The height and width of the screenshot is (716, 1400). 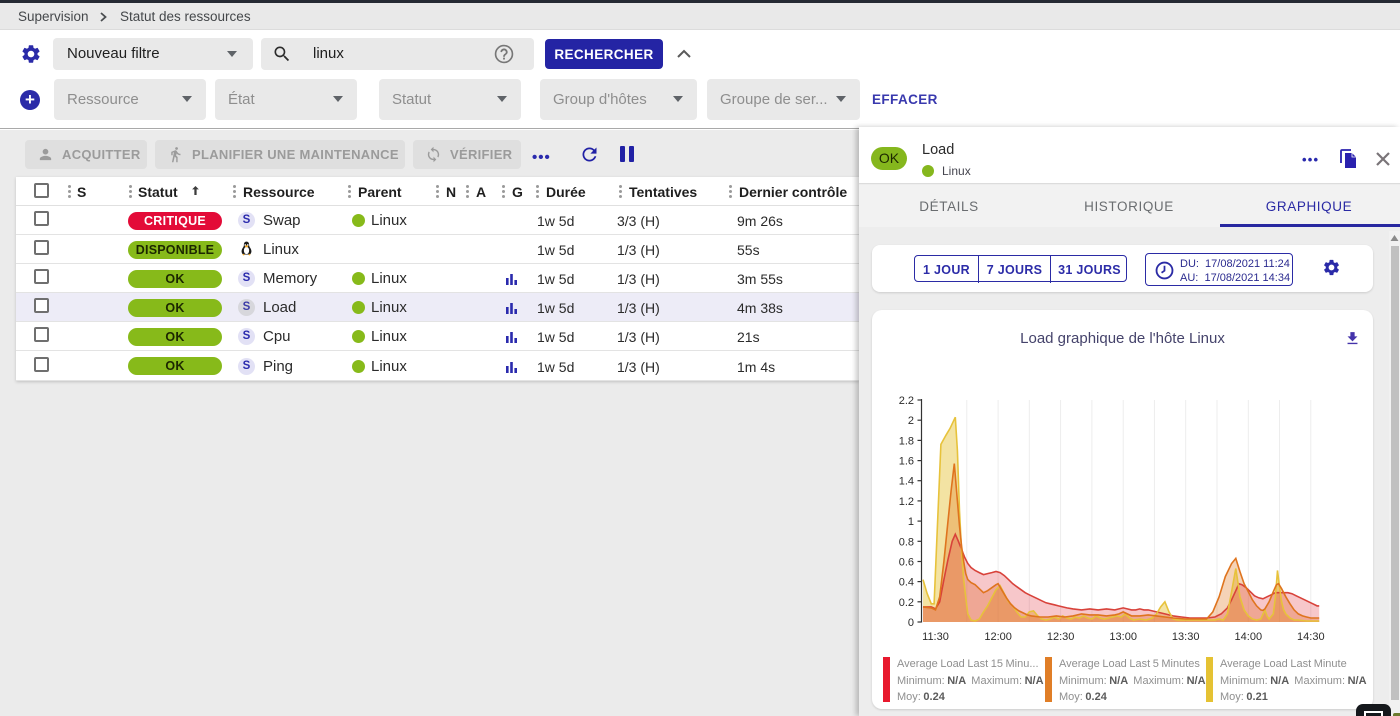 I want to click on svg-text: 1.4, so click(x=906, y=482).